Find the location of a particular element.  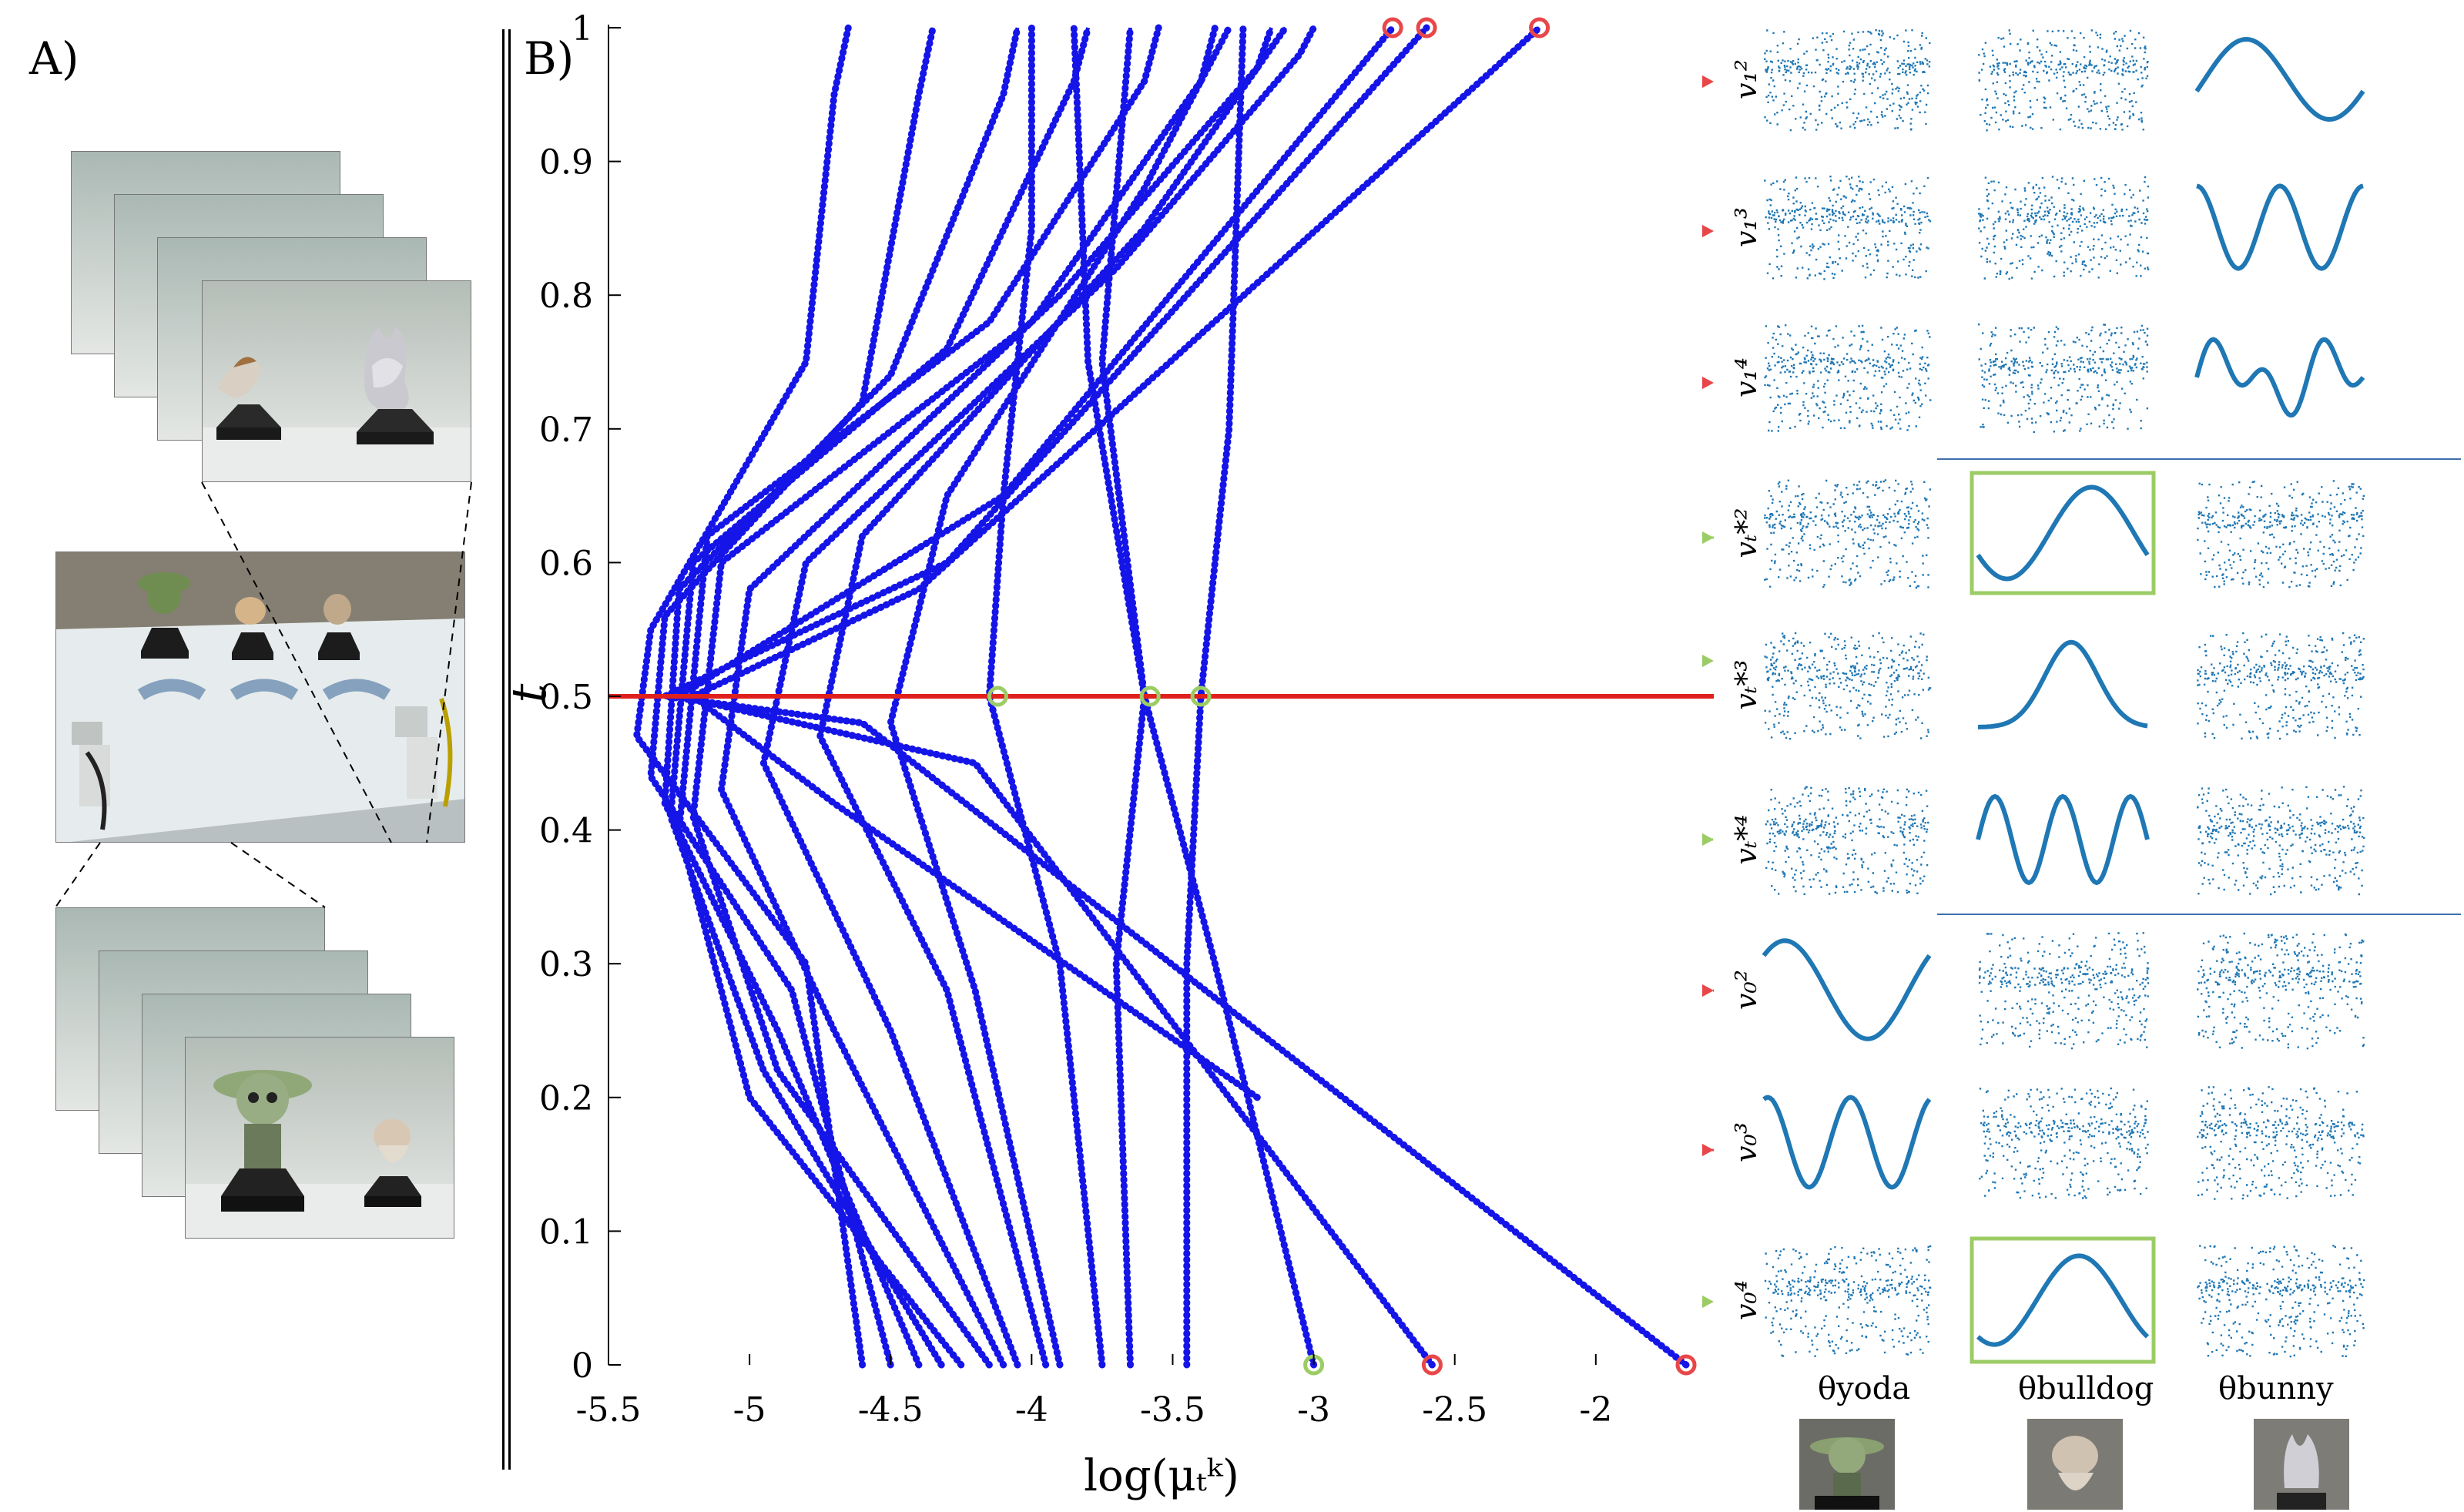

eig-panel-r3-c2 is located at coordinates (2281, 534).